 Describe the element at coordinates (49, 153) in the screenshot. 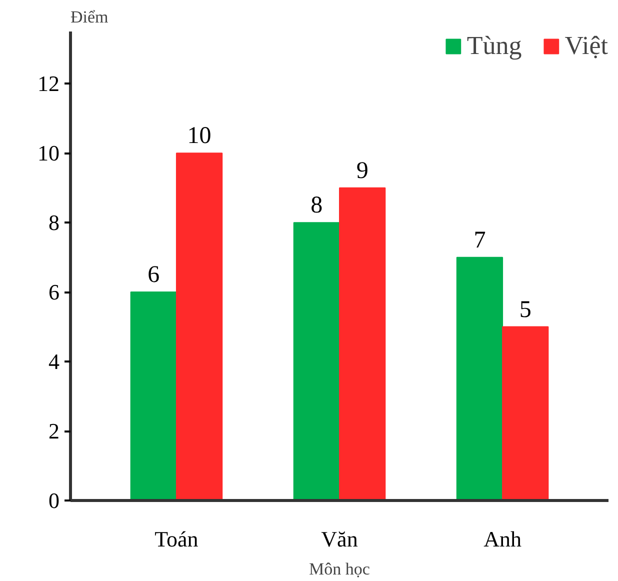

I see `y-tick-label: 10` at that location.